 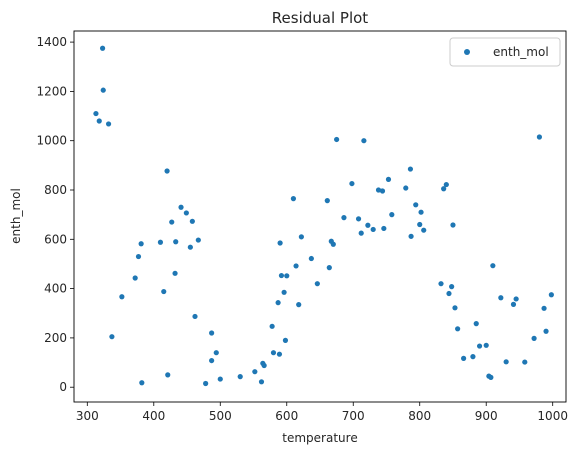 What do you see at coordinates (521, 52) in the screenshot?
I see `legend-label: enth_mol` at bounding box center [521, 52].